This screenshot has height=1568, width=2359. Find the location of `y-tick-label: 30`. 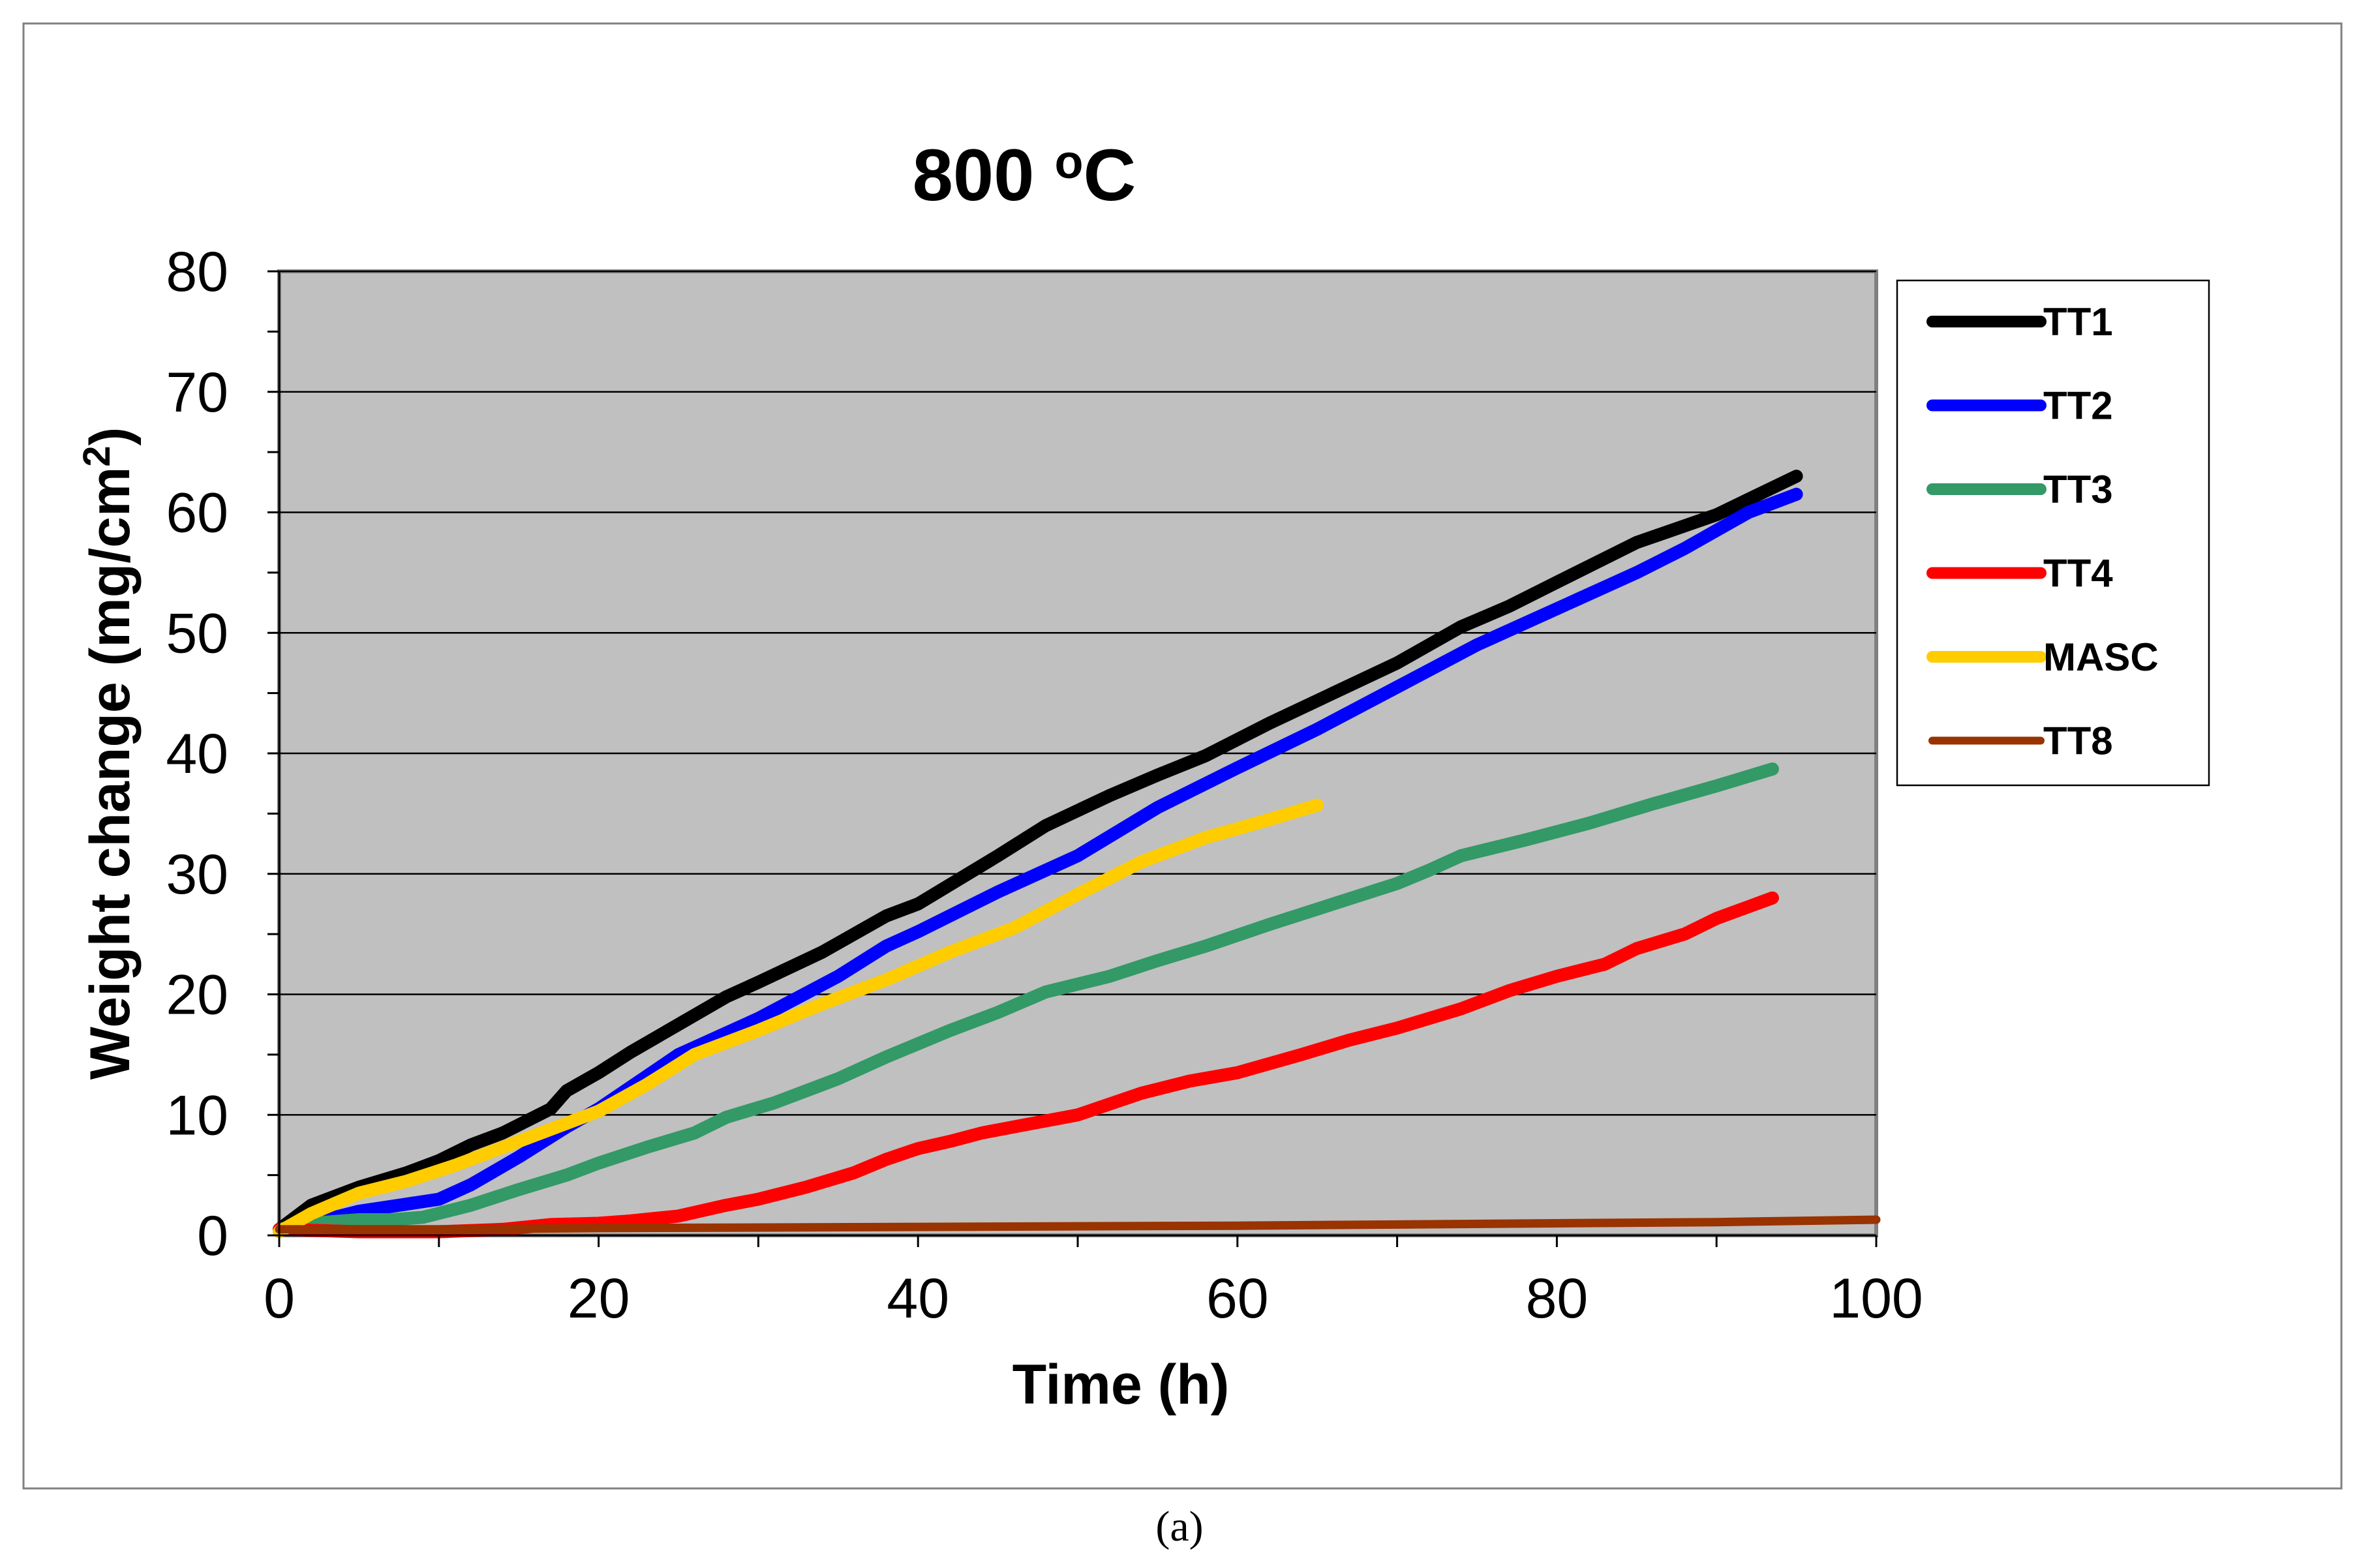

y-tick-label: 30 is located at coordinates (197, 874).